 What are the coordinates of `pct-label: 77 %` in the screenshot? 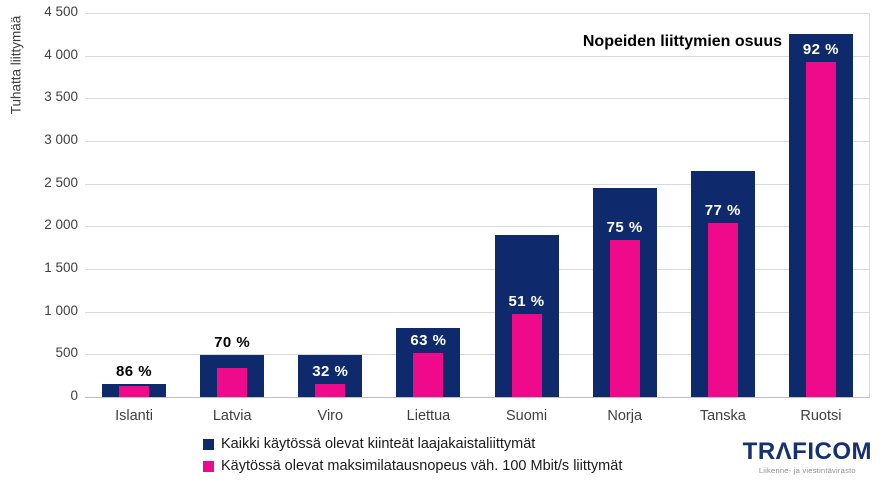 It's located at (722, 210).